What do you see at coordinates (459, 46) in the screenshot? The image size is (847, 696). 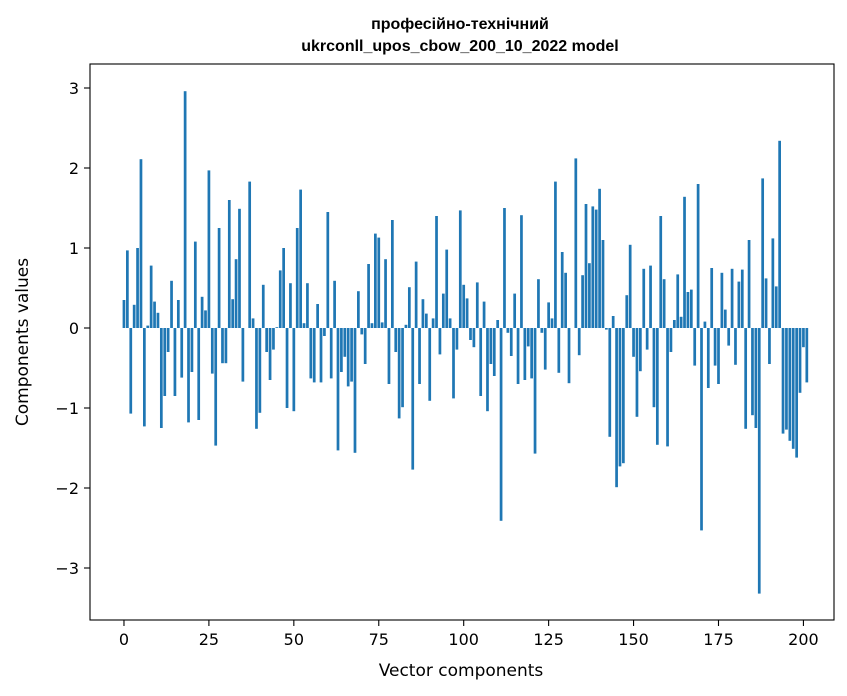 I see `chart-title-line2: ukrconll_upos_cbow_200_10_2022 model` at bounding box center [459, 46].